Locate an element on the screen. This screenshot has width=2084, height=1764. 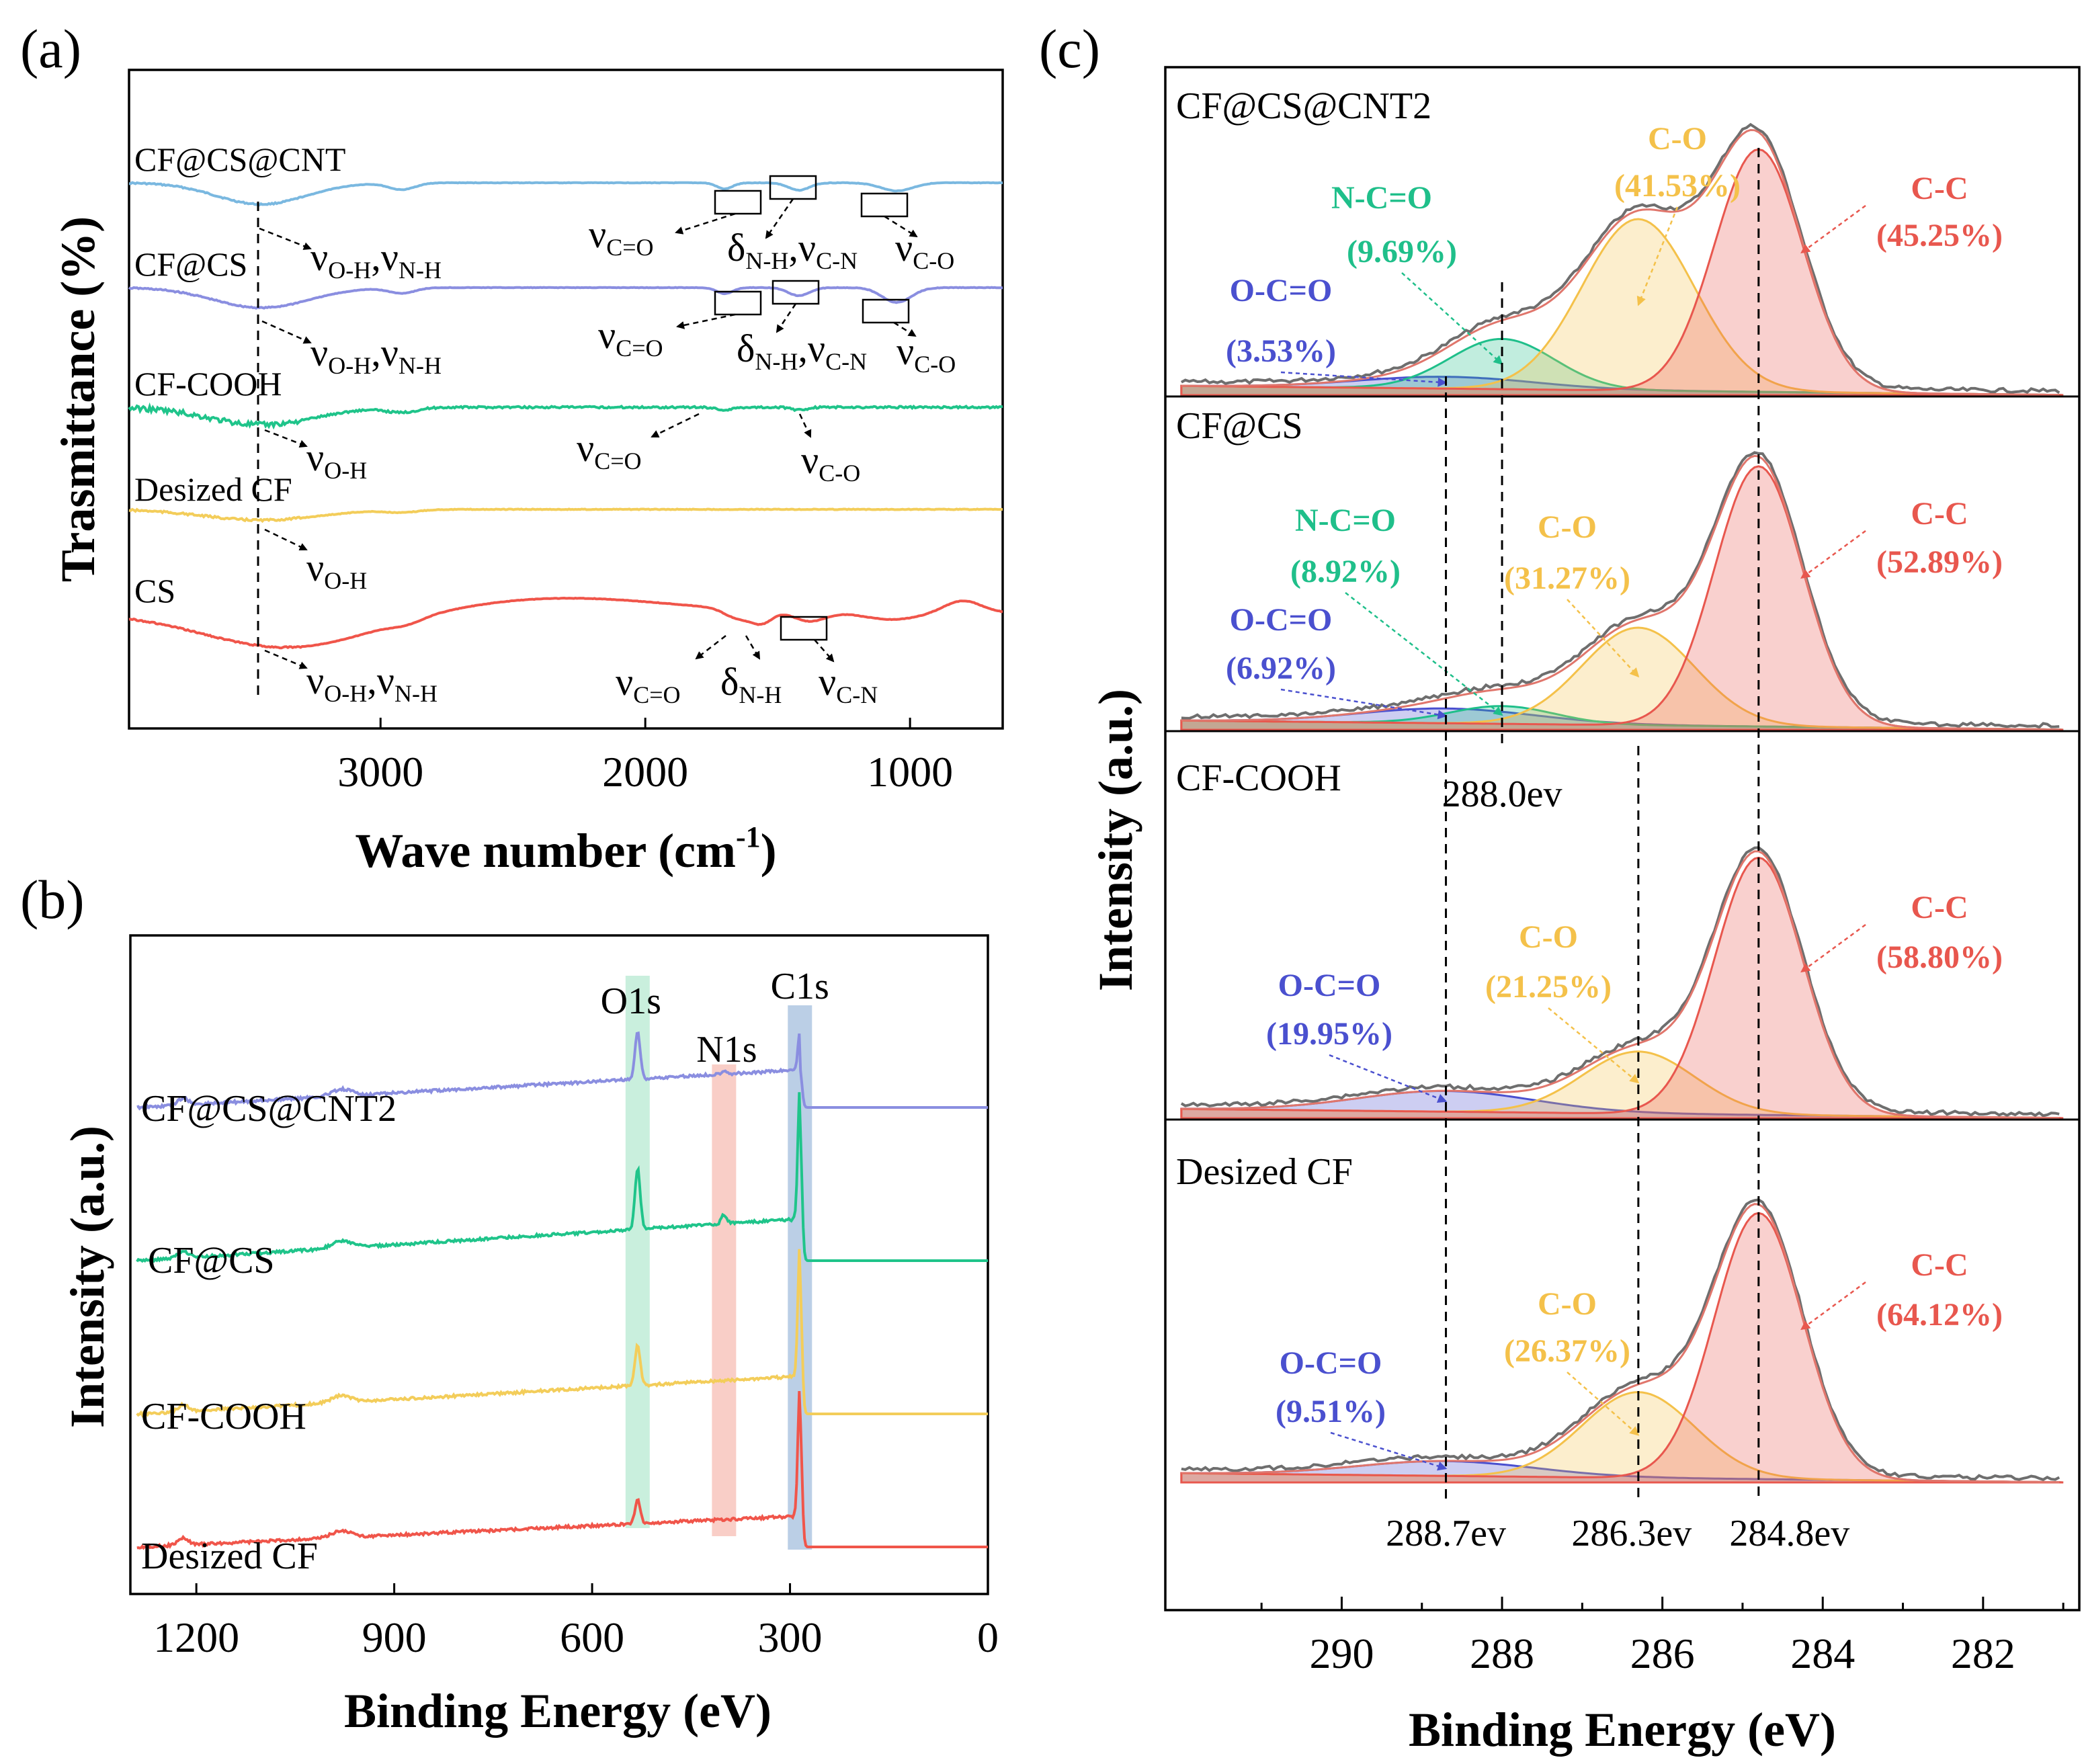
xps-peak-label: O1s is located at coordinates (631, 1001).